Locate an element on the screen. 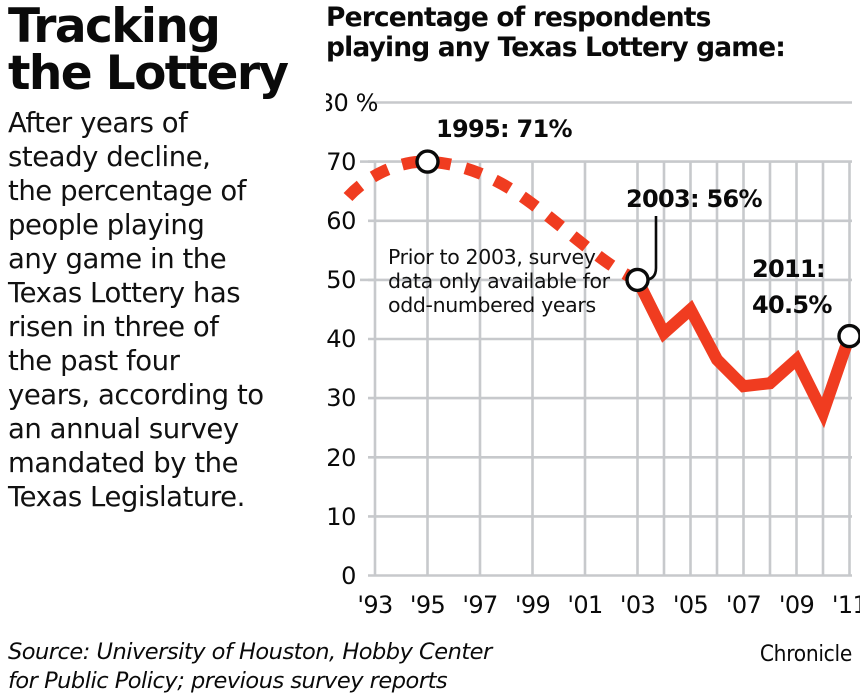 This screenshot has height=698, width=860. y-tick-label-20: 20 is located at coordinates (341, 458).